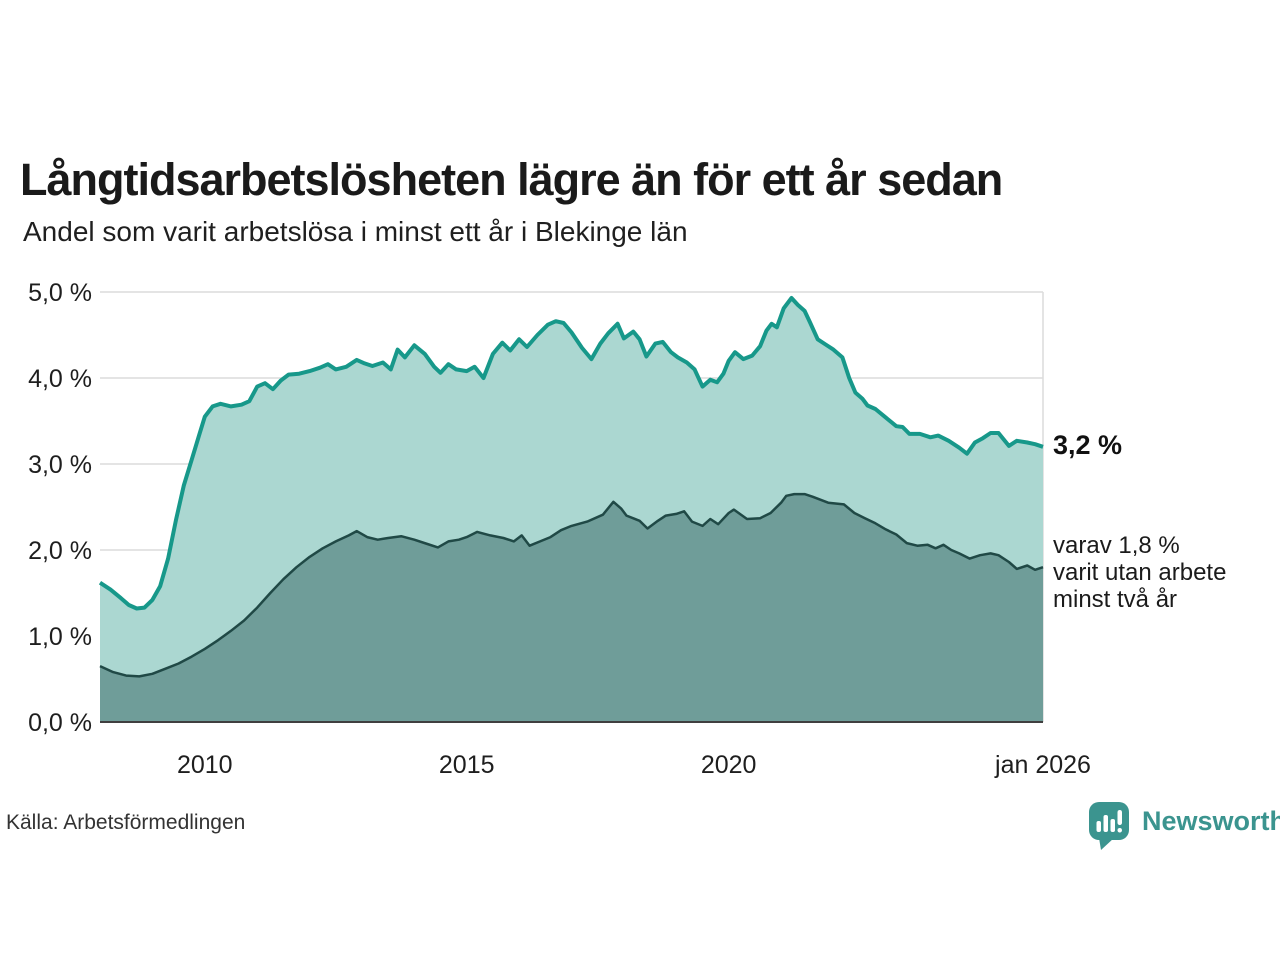 This screenshot has width=1280, height=960. What do you see at coordinates (60, 293) in the screenshot?
I see `y-tick-label: 5,0 %` at bounding box center [60, 293].